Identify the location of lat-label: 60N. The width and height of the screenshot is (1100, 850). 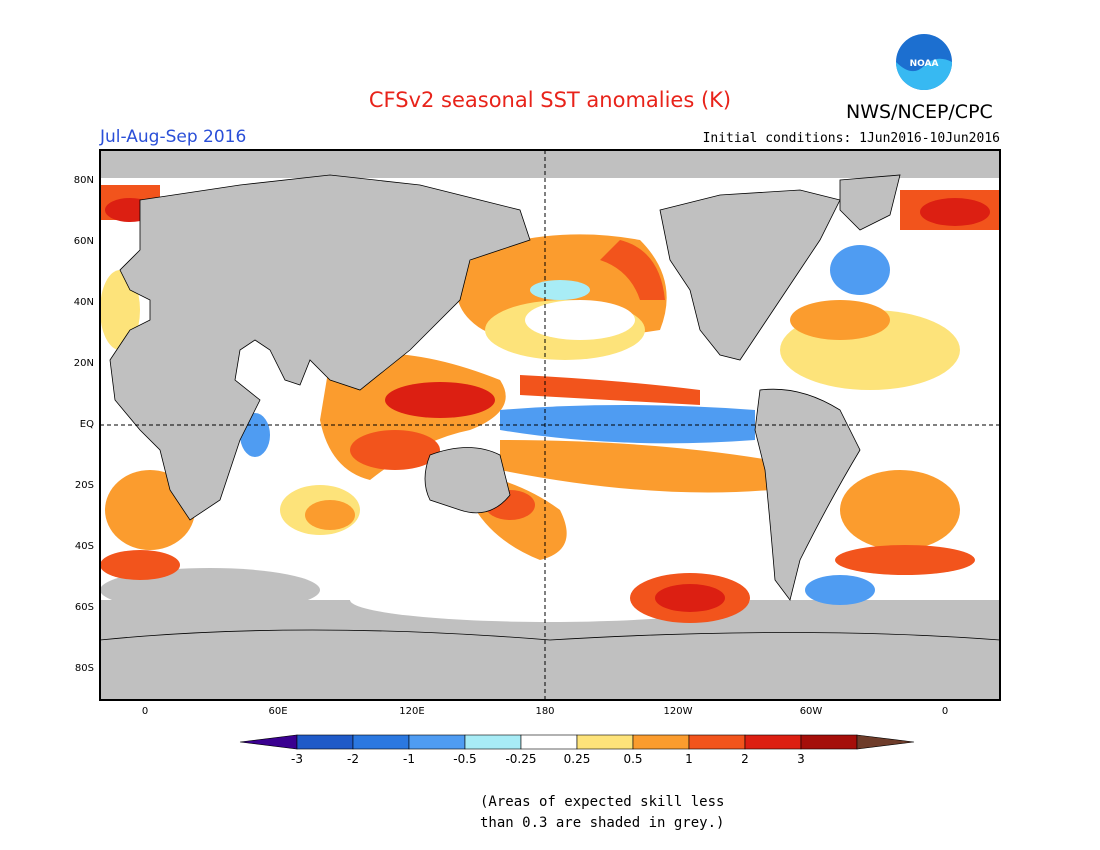
(83, 241).